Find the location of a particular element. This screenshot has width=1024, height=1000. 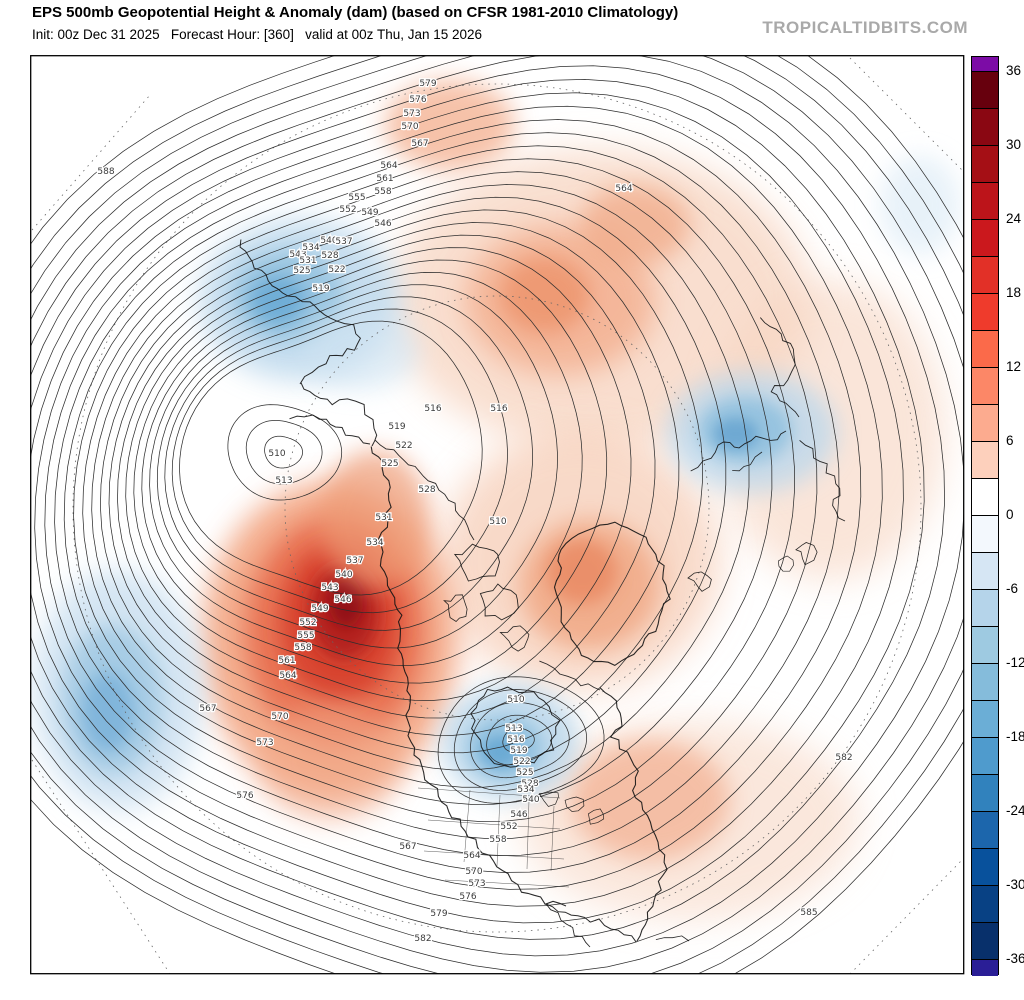

colorbar-tick-label: -24 is located at coordinates (1015, 811).